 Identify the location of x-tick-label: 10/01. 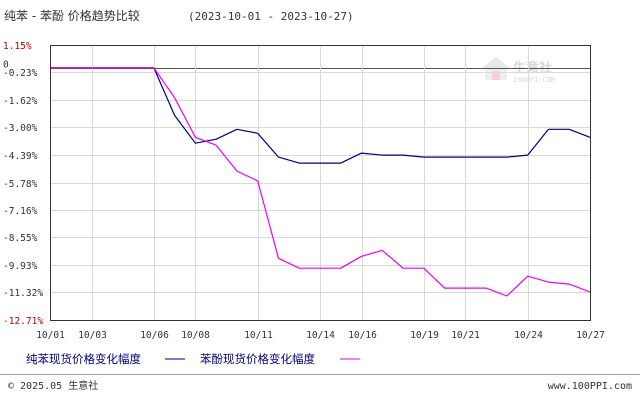
(50, 335).